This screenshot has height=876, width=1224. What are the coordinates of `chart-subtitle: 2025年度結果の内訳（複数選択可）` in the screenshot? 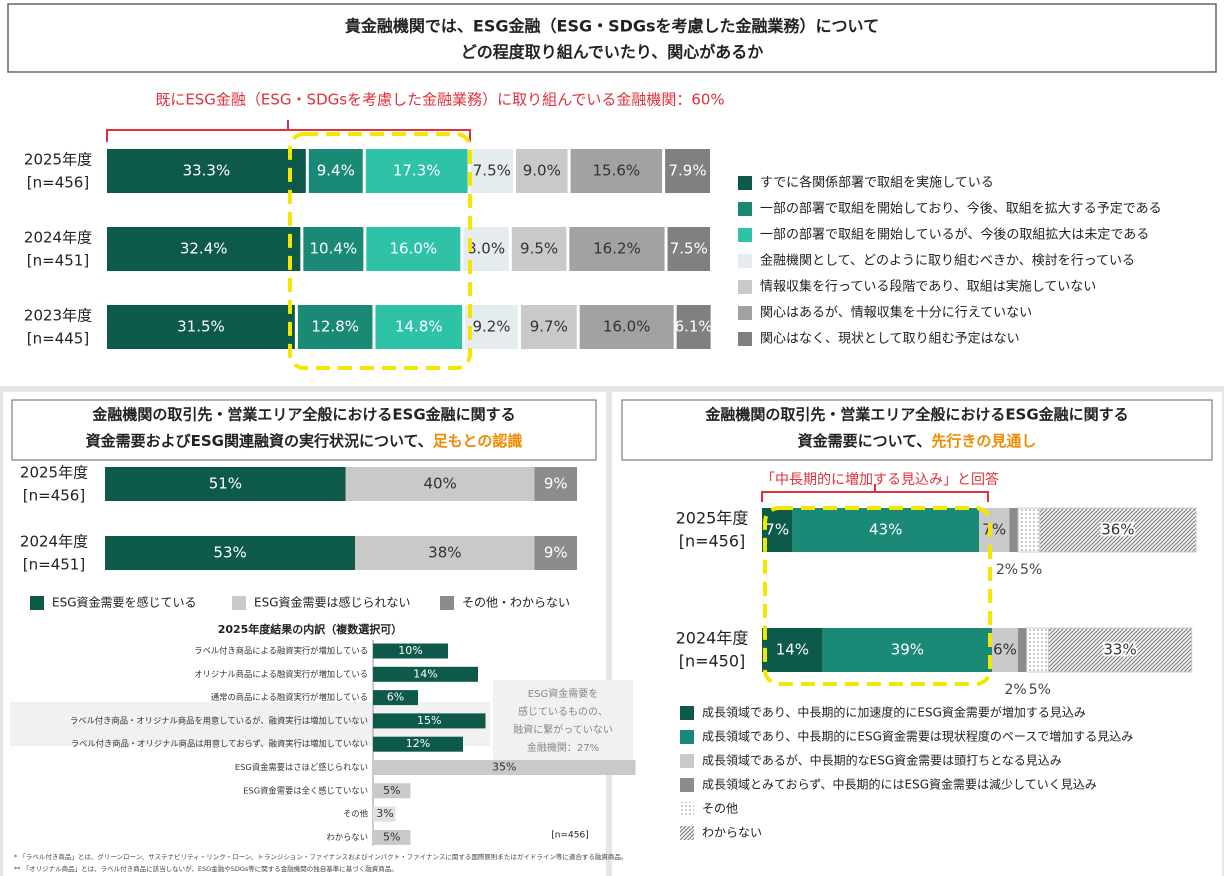 It's located at (310, 629).